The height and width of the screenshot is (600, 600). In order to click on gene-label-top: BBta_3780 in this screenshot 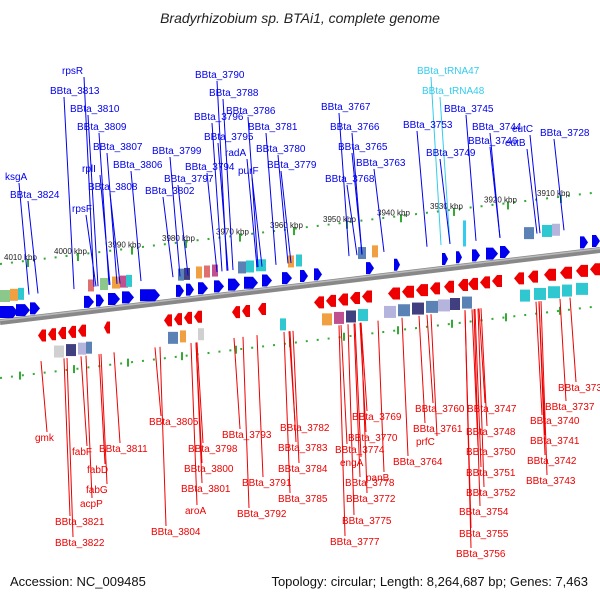, I will do `click(281, 149)`.